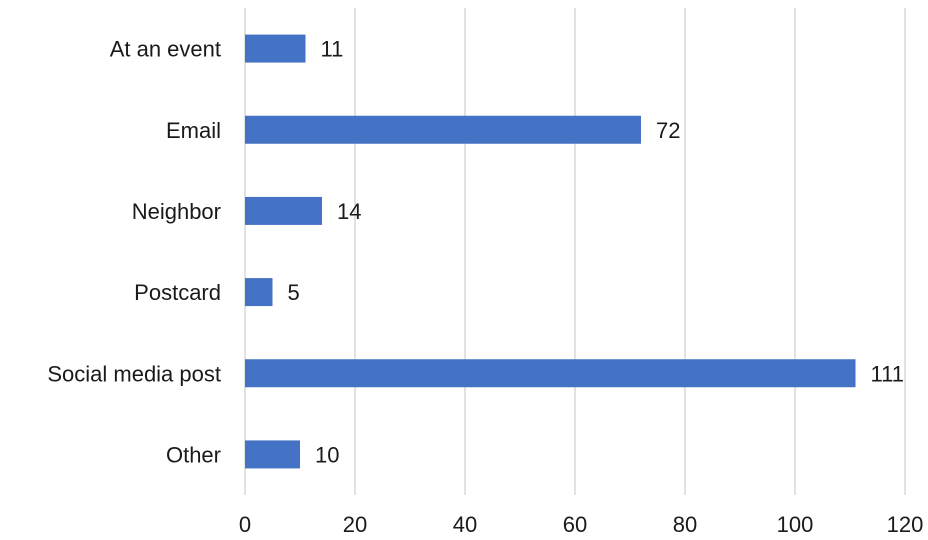  Describe the element at coordinates (245, 524) in the screenshot. I see `x-tick-label-0: 0` at that location.